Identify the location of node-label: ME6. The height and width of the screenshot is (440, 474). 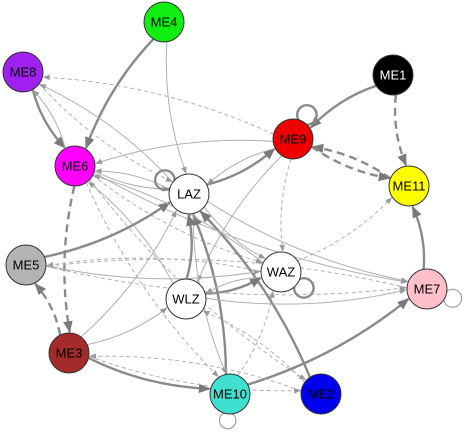
(75, 166).